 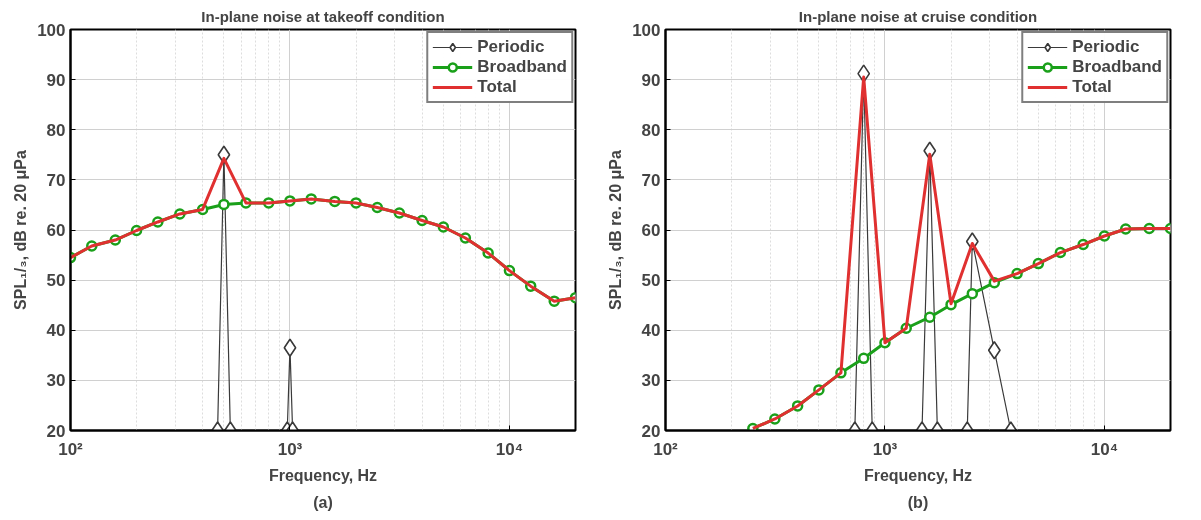 I want to click on chart-title: In-plane noise at cruise condition, so click(x=918, y=16).